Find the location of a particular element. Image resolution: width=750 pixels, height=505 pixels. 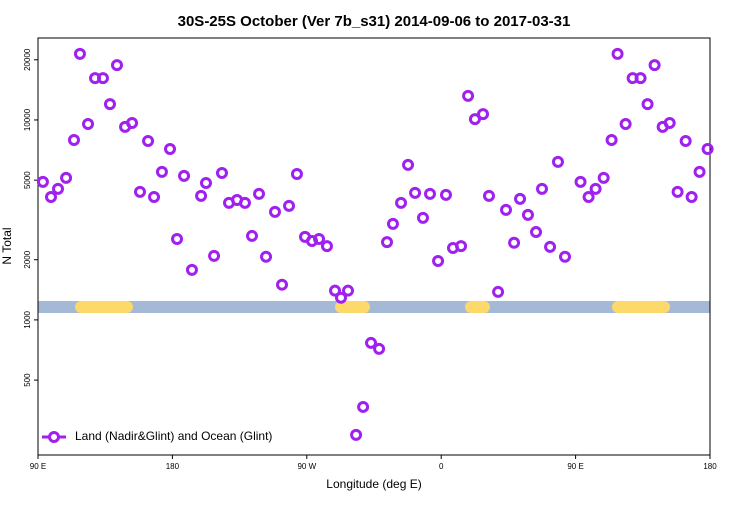

y-tick-label: 1000 is located at coordinates (27, 319).